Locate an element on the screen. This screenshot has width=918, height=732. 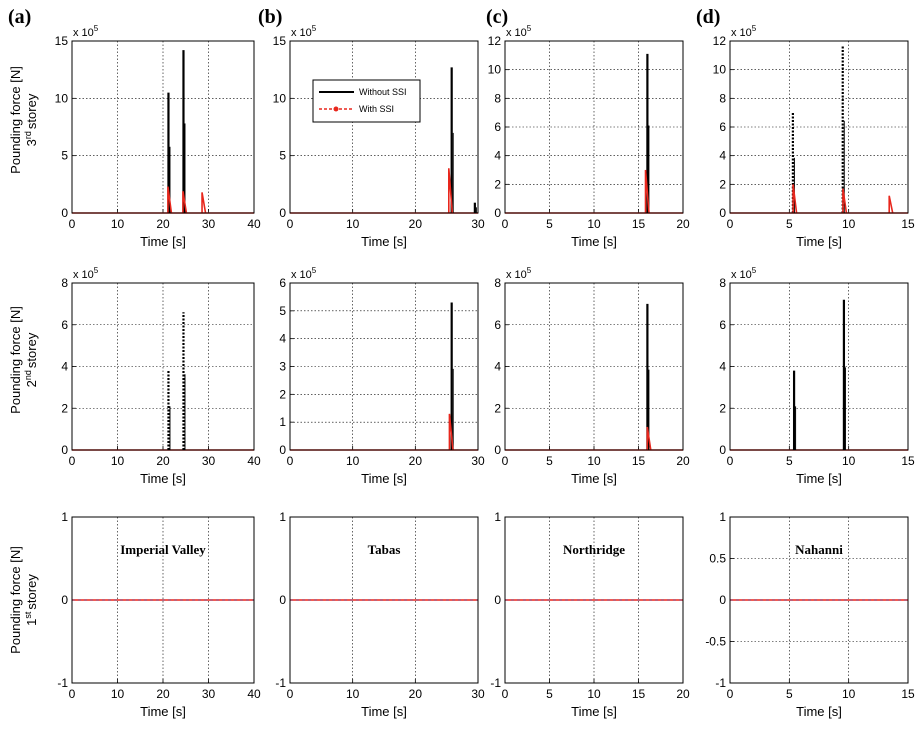
earthquake-name: Northridge is located at coordinates (594, 549).